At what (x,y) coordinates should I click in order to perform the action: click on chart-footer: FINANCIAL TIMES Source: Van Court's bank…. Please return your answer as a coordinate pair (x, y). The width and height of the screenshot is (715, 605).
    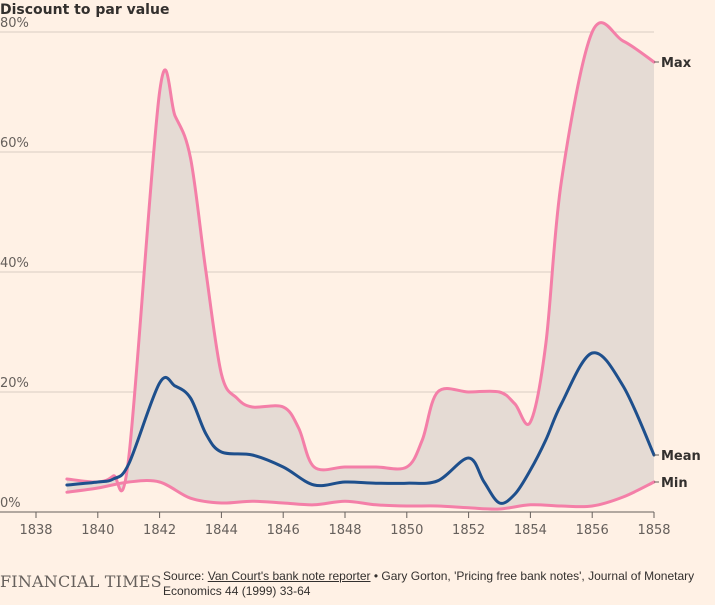
    Looking at the image, I should click on (357, 585).